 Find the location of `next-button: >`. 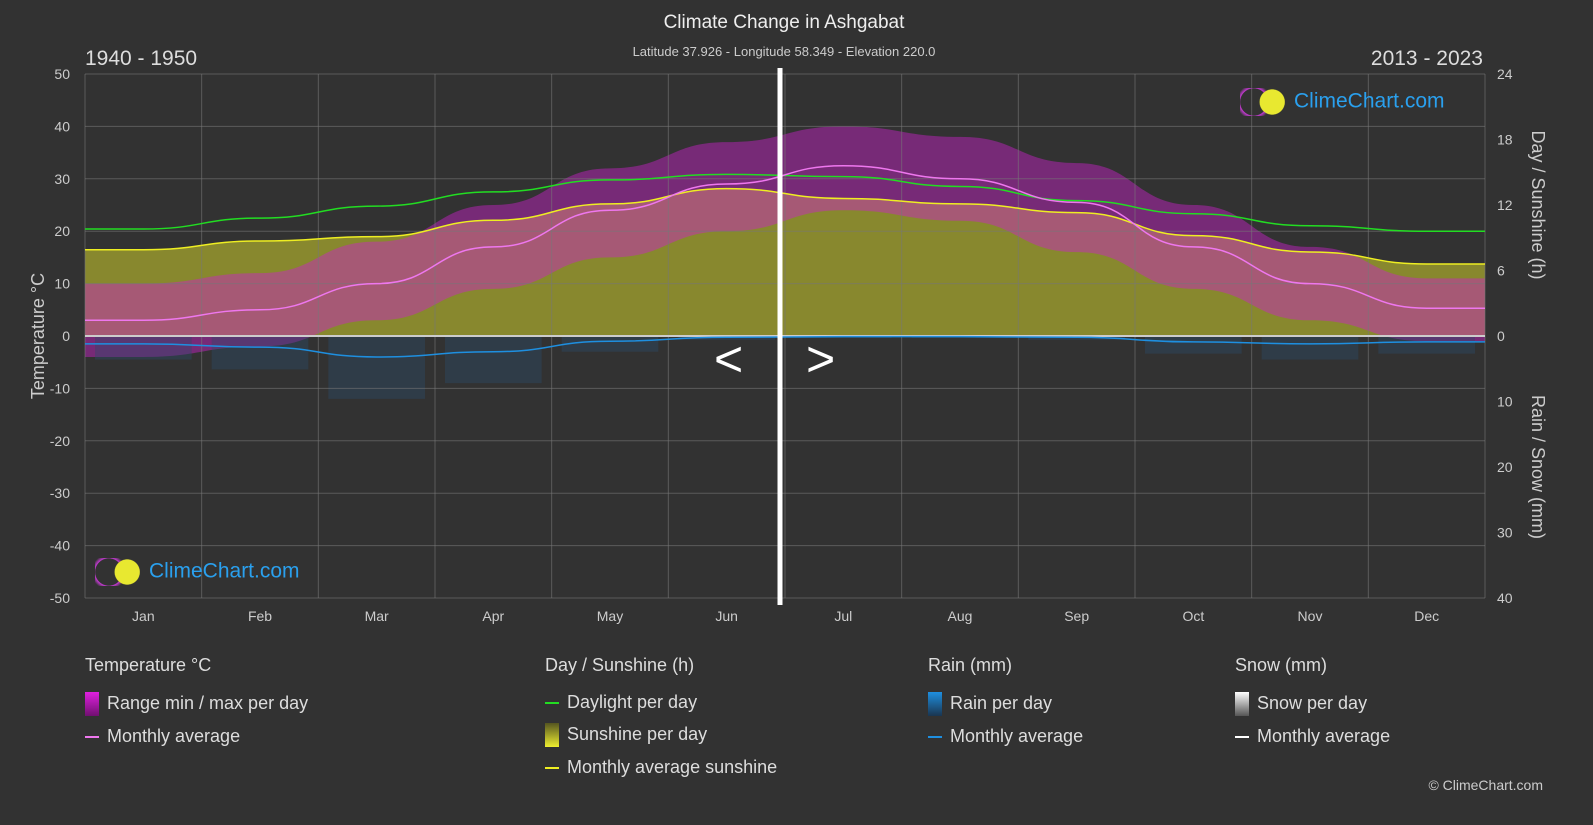

next-button: > is located at coordinates (821, 359).